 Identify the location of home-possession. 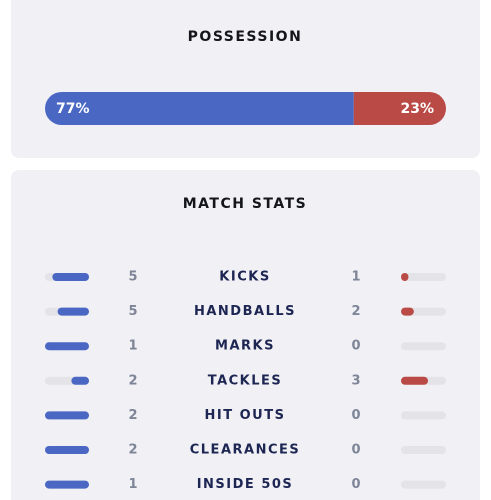
(199, 108).